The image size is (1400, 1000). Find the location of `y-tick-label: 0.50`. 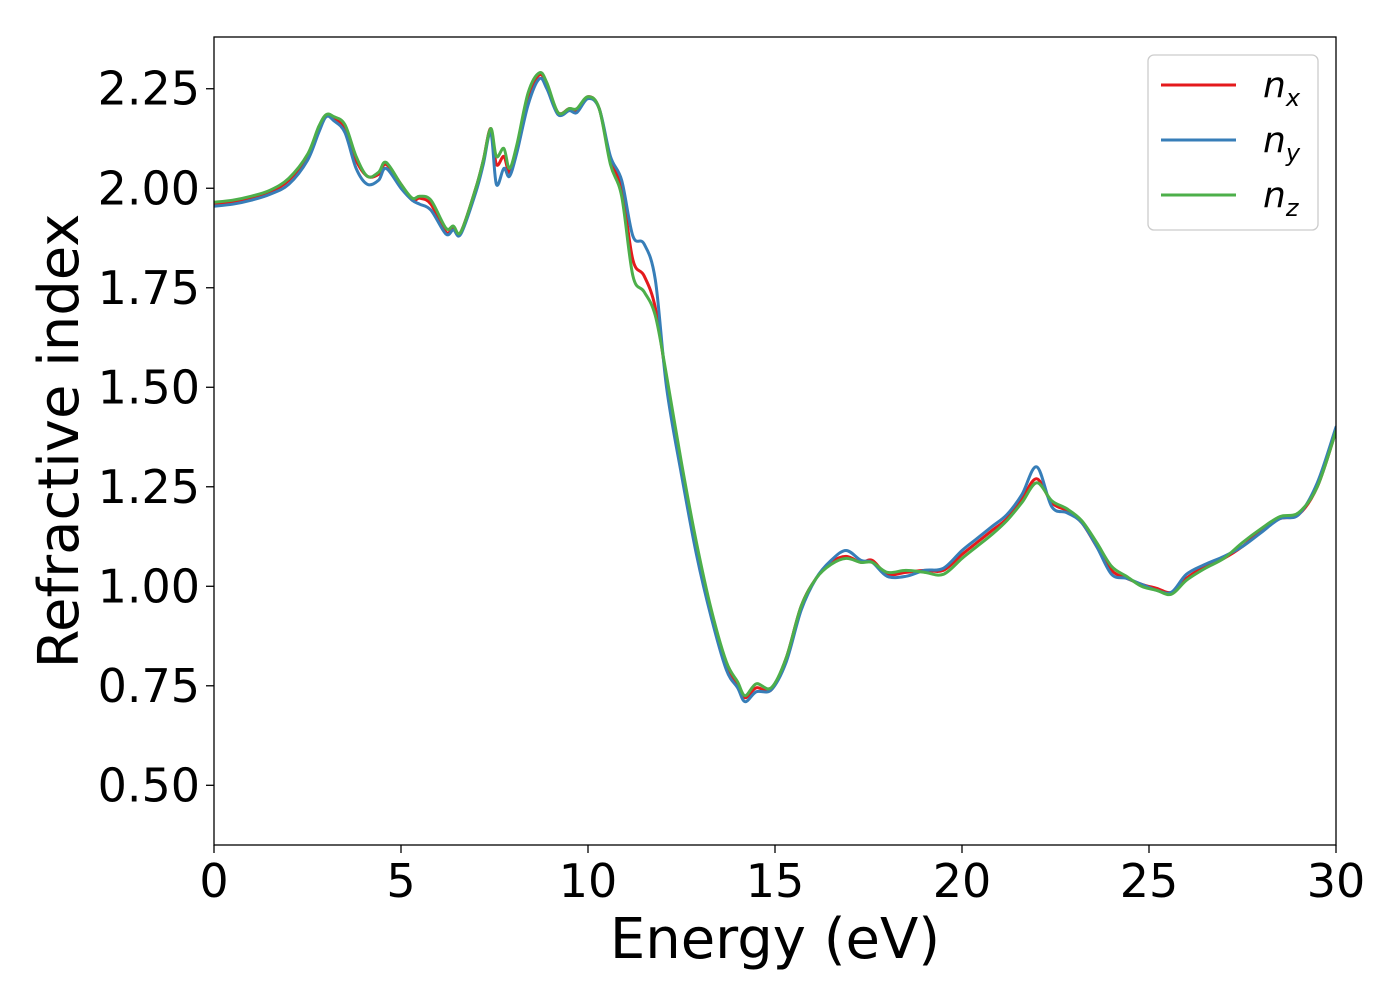

y-tick-label: 0.50 is located at coordinates (149, 785).